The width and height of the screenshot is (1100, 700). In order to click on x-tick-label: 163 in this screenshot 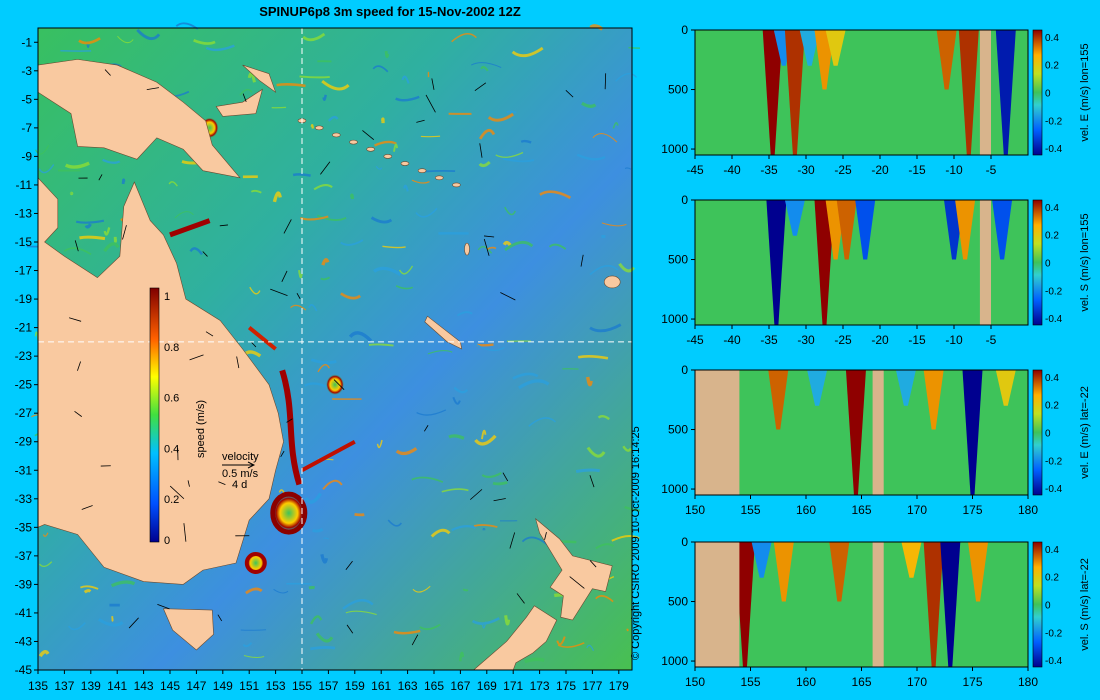, I will do `click(408, 686)`.